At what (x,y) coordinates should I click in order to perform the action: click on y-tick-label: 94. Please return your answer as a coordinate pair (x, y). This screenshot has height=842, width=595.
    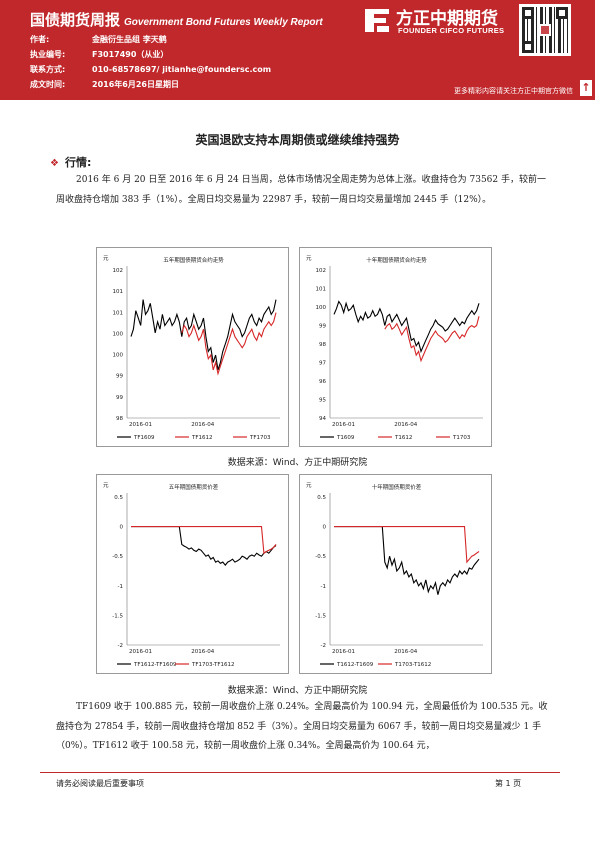
    Looking at the image, I should click on (322, 419).